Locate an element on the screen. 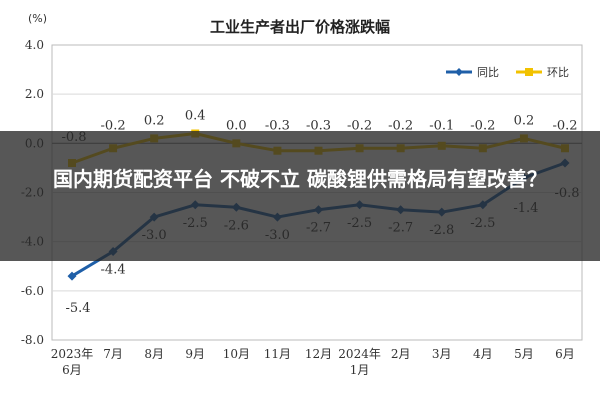  legend-label-mom: 环比 is located at coordinates (558, 72).